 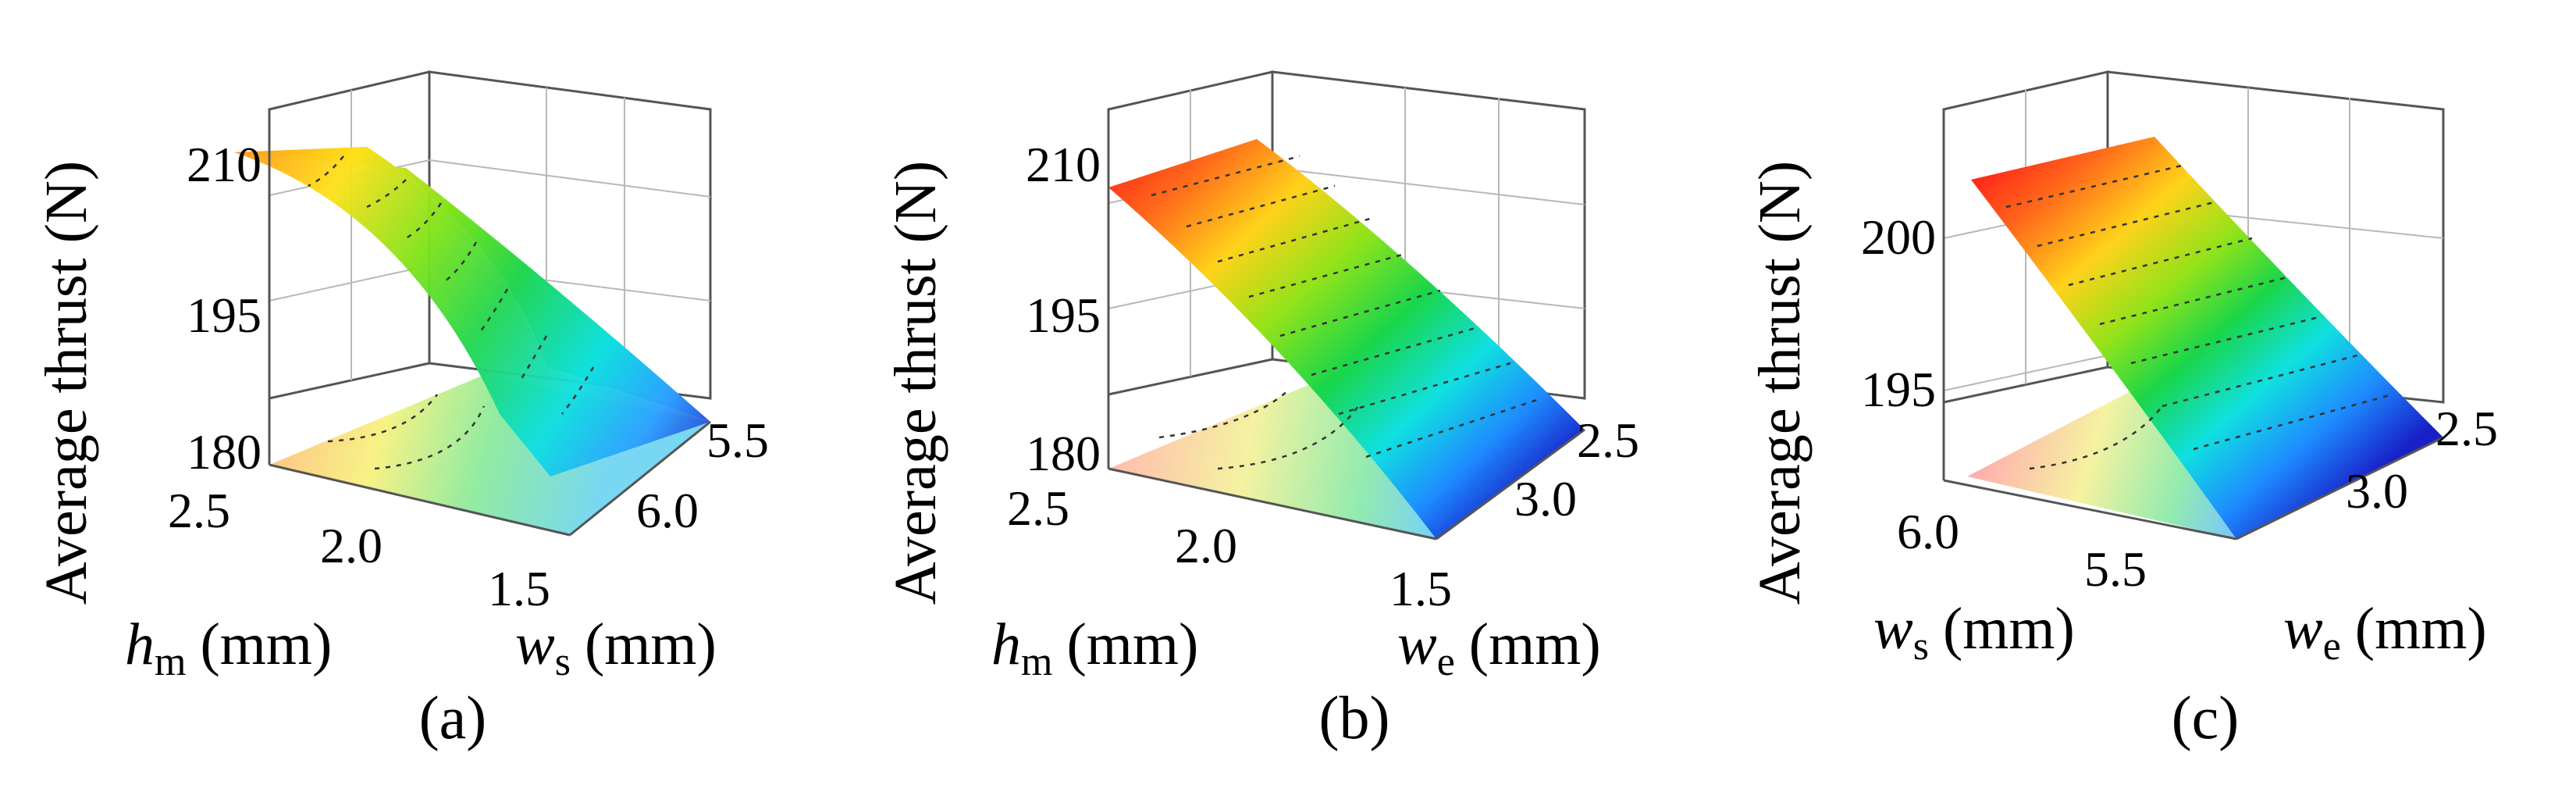 I want to click on panel-c-contours, so click(x=2199, y=317).